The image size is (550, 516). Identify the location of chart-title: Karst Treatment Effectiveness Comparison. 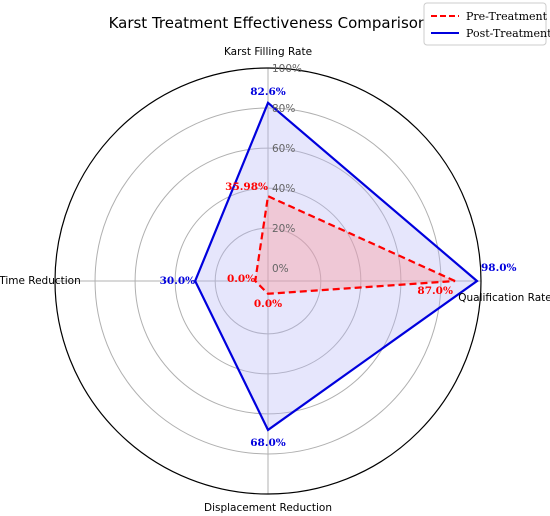
(268, 23).